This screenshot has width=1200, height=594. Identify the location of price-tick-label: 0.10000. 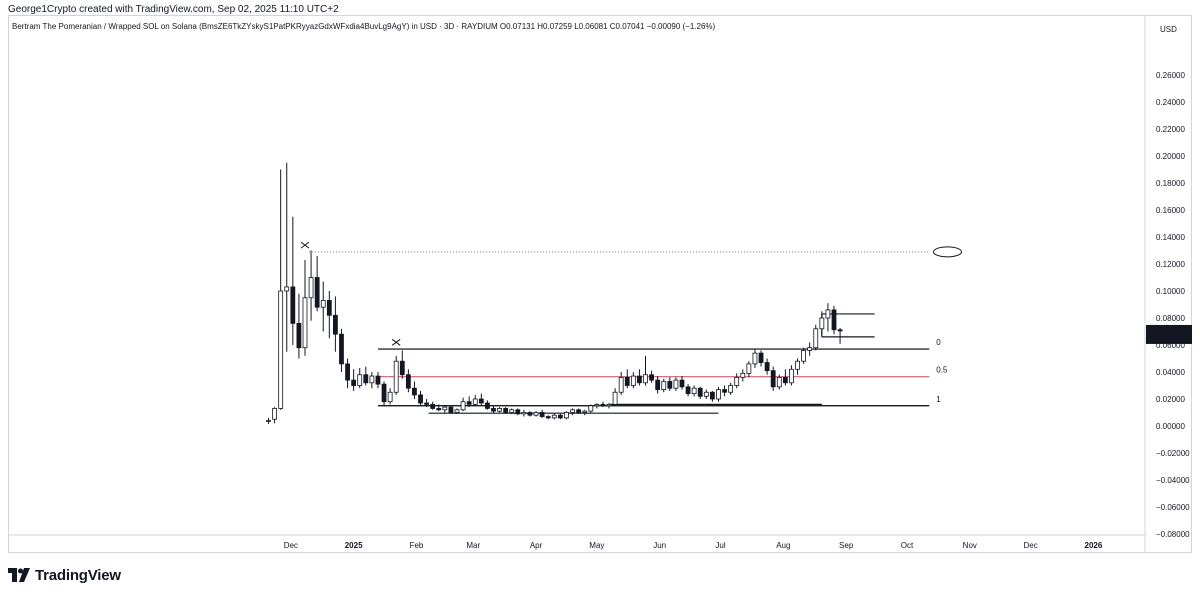
(1170, 291).